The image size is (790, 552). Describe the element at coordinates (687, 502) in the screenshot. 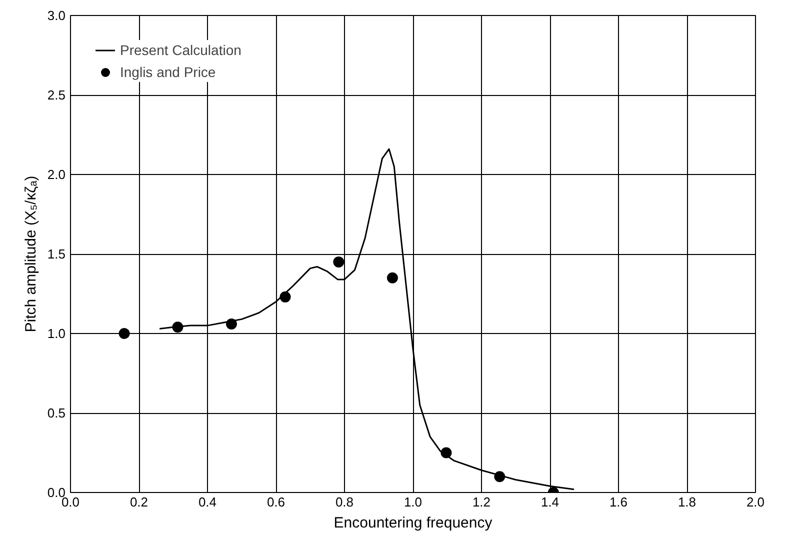

I see `x-tick-label: 1.8` at that location.